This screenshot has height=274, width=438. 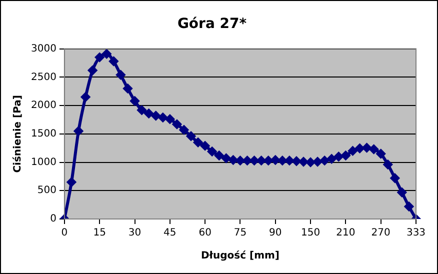 What do you see at coordinates (346, 233) in the screenshot?
I see `x-tick-label: 210` at bounding box center [346, 233].